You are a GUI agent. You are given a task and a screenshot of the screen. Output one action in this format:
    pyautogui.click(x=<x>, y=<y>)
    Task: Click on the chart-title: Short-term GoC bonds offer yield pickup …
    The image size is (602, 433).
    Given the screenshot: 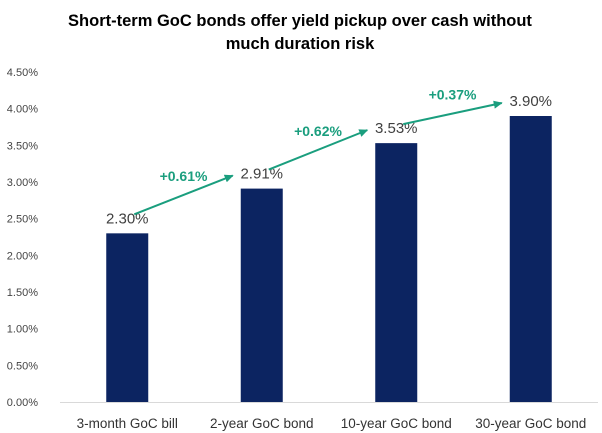 What is the action you would take?
    pyautogui.click(x=300, y=33)
    